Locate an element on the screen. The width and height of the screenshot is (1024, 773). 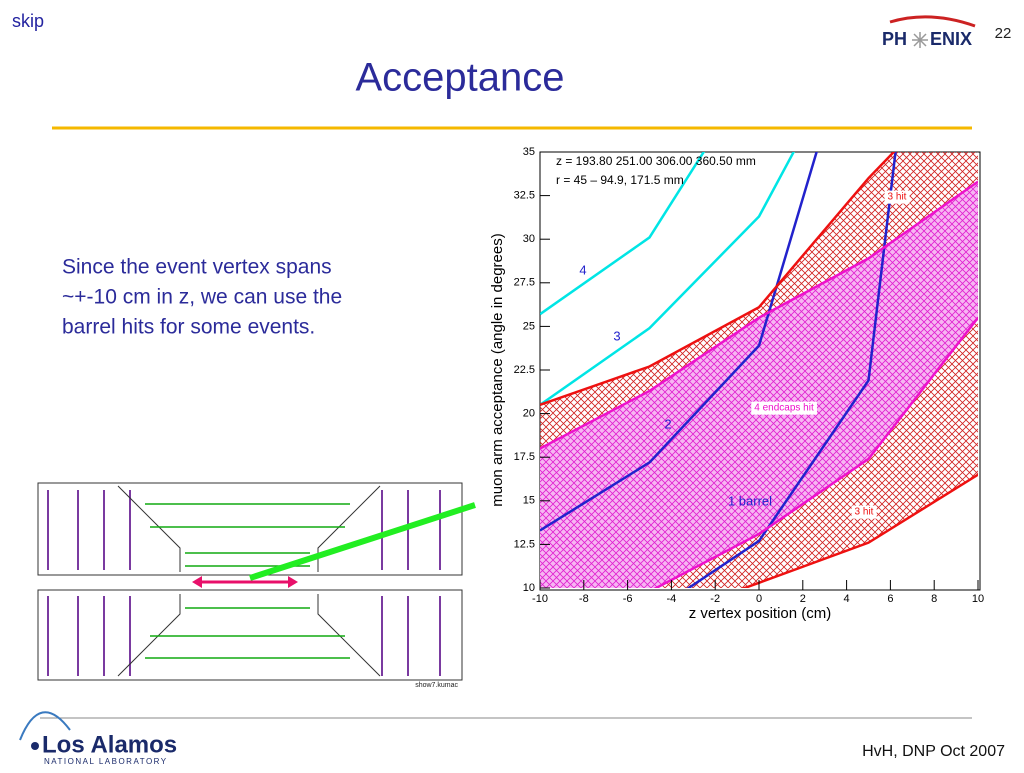
x-tick-label: -2 is located at coordinates (715, 599).